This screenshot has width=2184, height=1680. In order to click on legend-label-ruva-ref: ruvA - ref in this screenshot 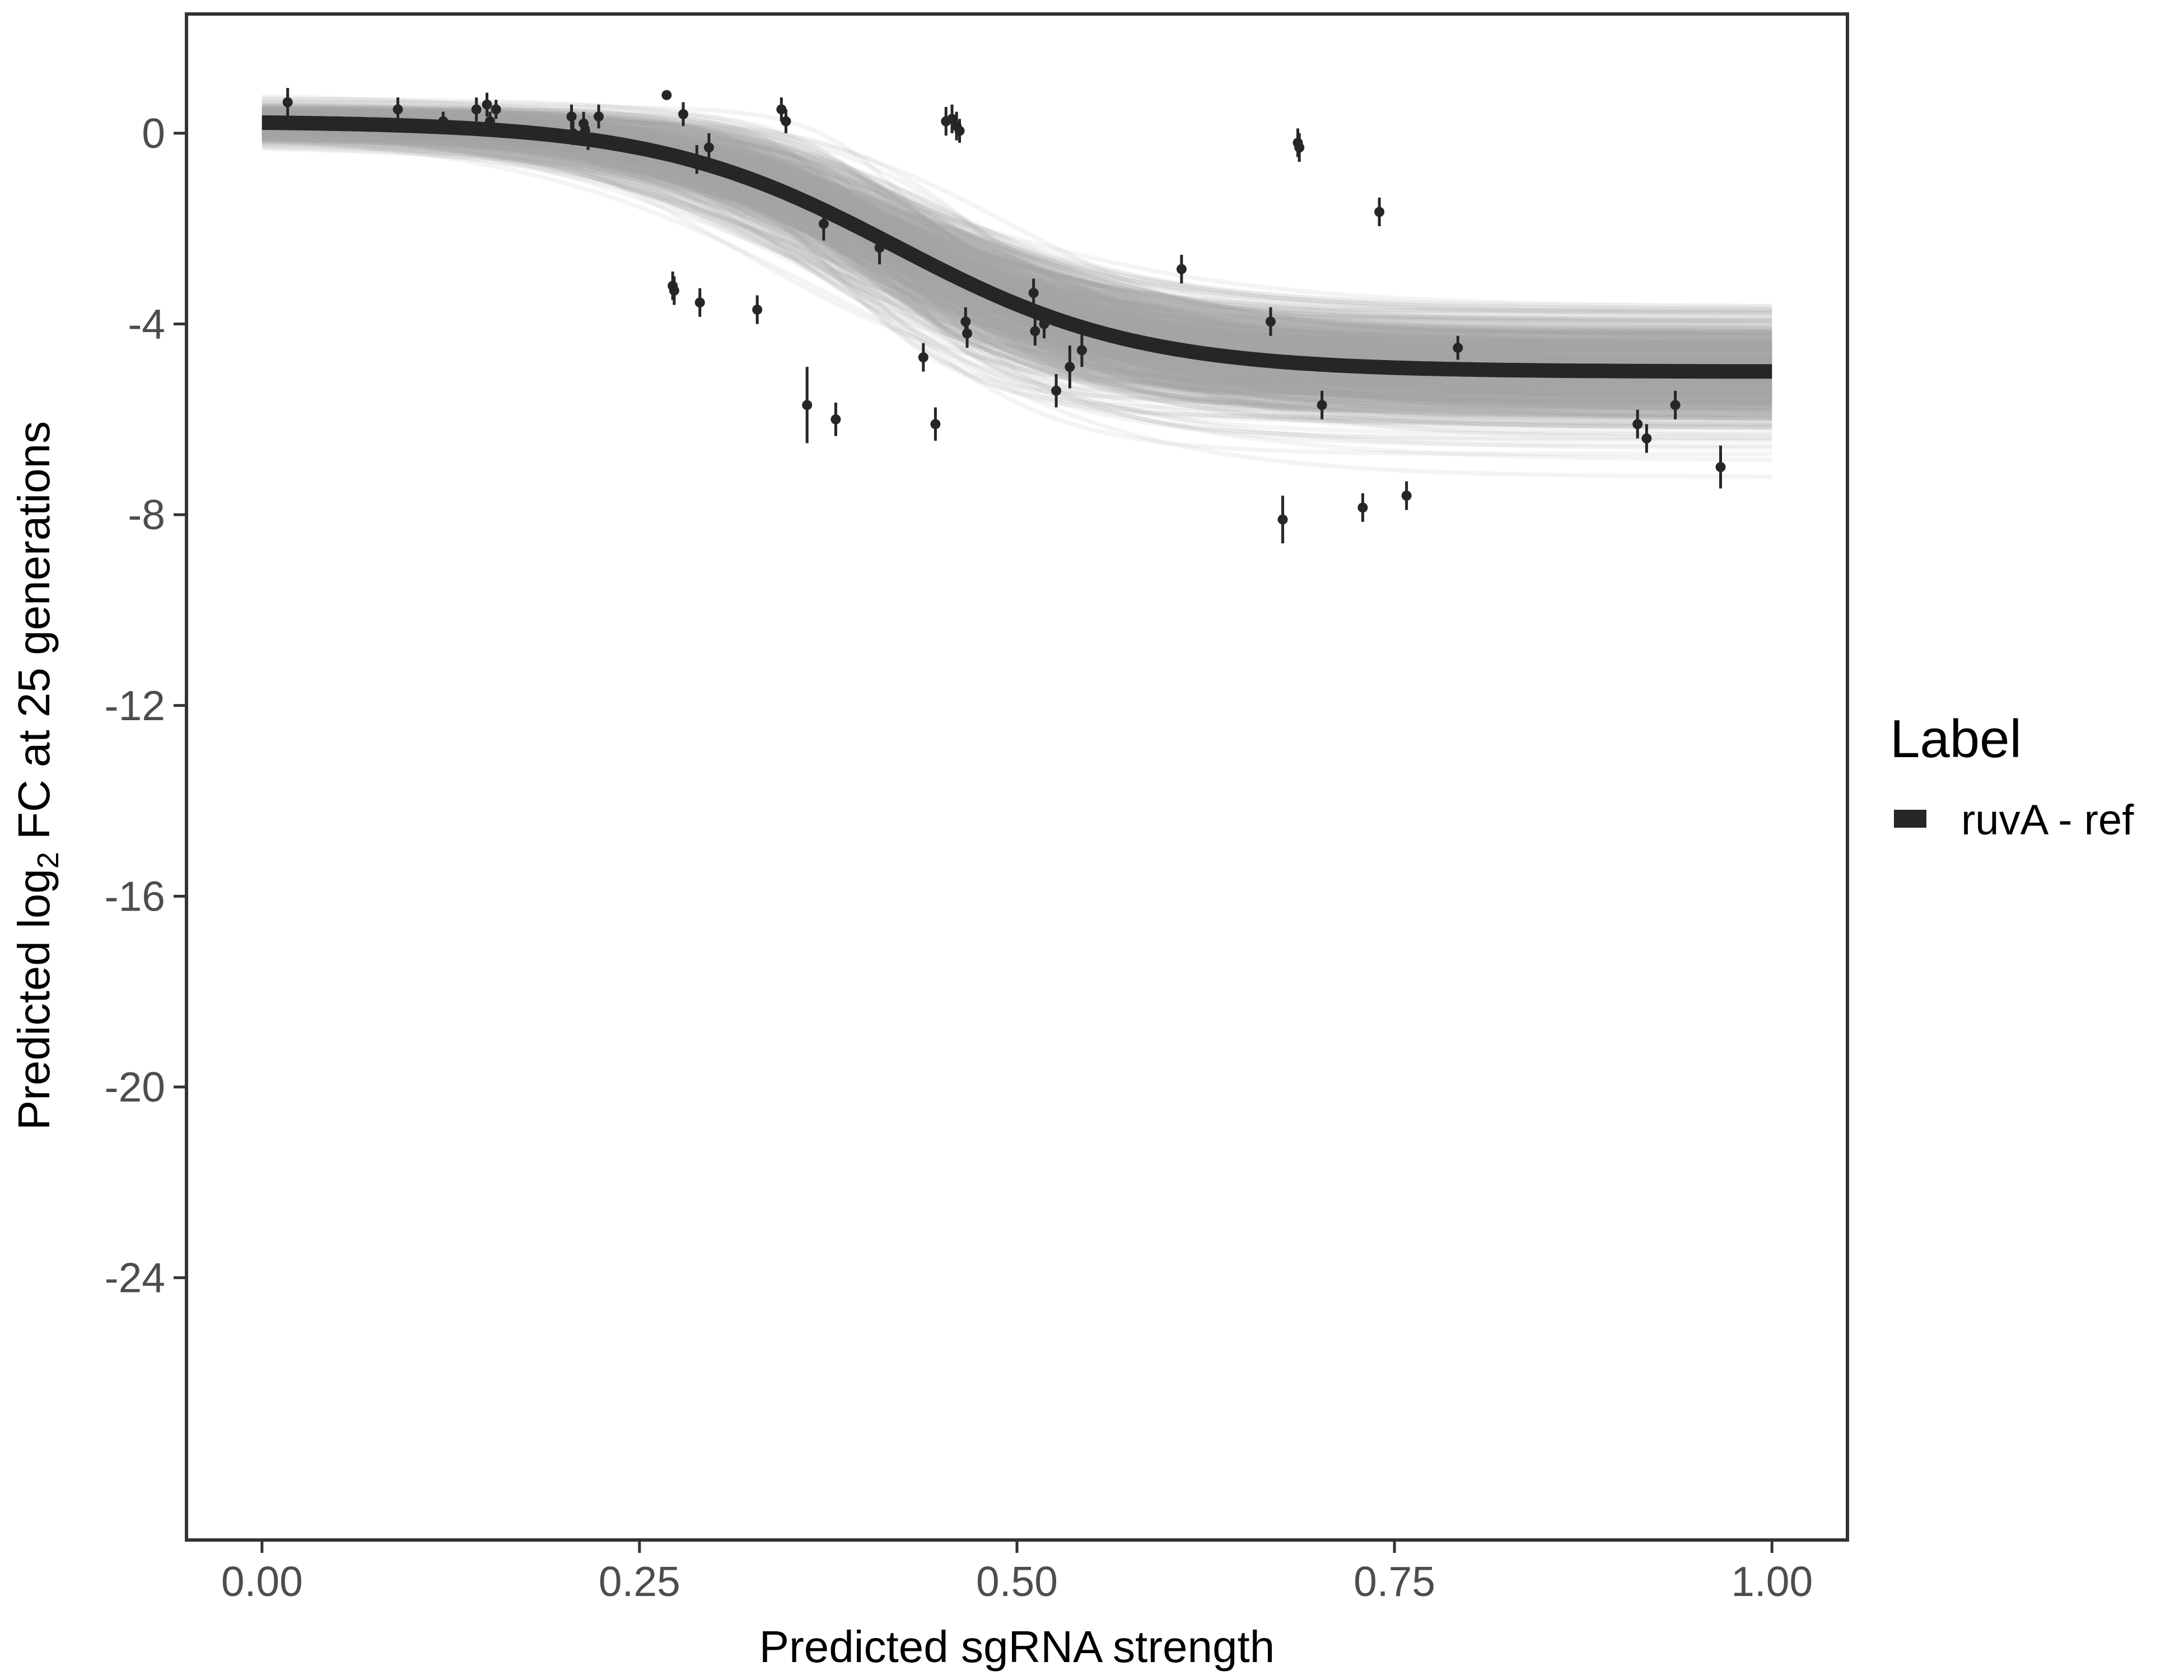, I will do `click(2048, 820)`.